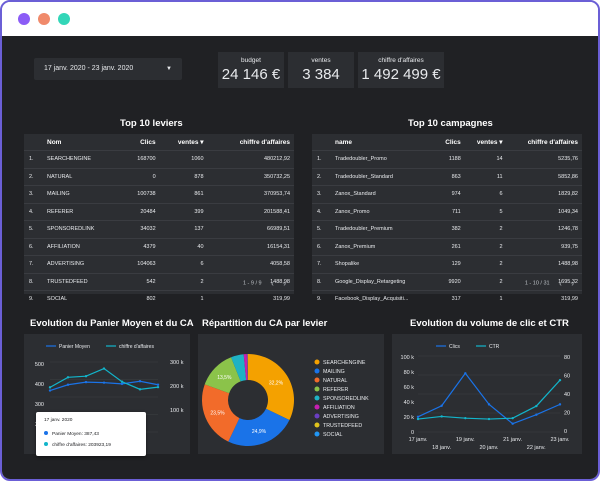 Image resolution: width=600 pixels, height=481 pixels. Describe the element at coordinates (339, 408) in the screenshot. I see `legend-label: AFFILIATION` at that location.